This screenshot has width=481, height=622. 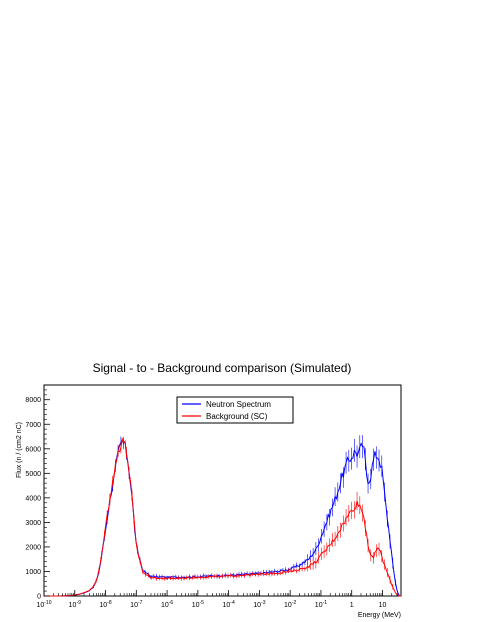 I want to click on x-tick-exp-3: -7, so click(x=140, y=603).